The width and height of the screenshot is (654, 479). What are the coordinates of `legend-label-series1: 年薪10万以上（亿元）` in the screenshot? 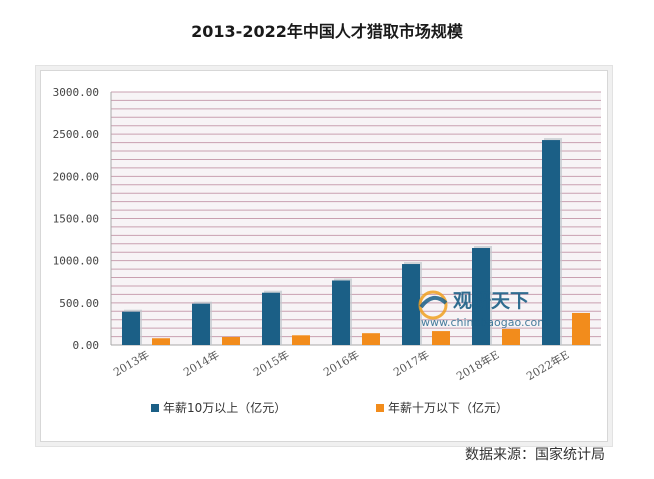 It's located at (224, 407).